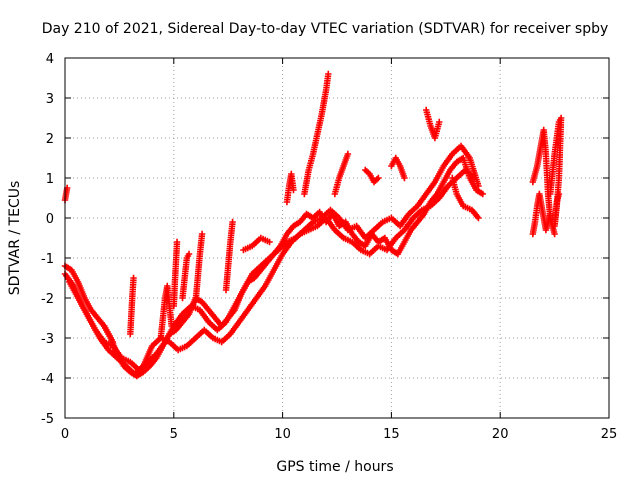 This screenshot has height=480, width=640. What do you see at coordinates (50, 139) in the screenshot?
I see `y-tick-label: 2` at bounding box center [50, 139].